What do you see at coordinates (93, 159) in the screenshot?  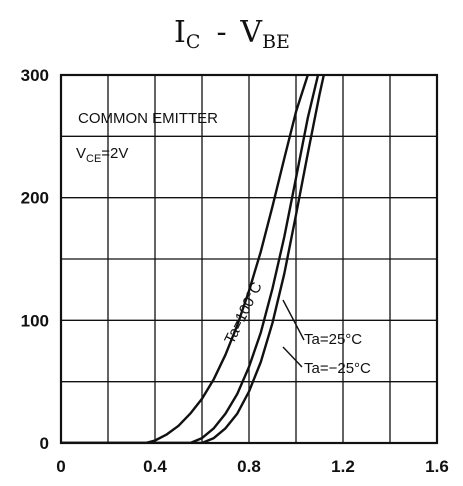 I see `condition-vce-sub: CE` at bounding box center [93, 159].